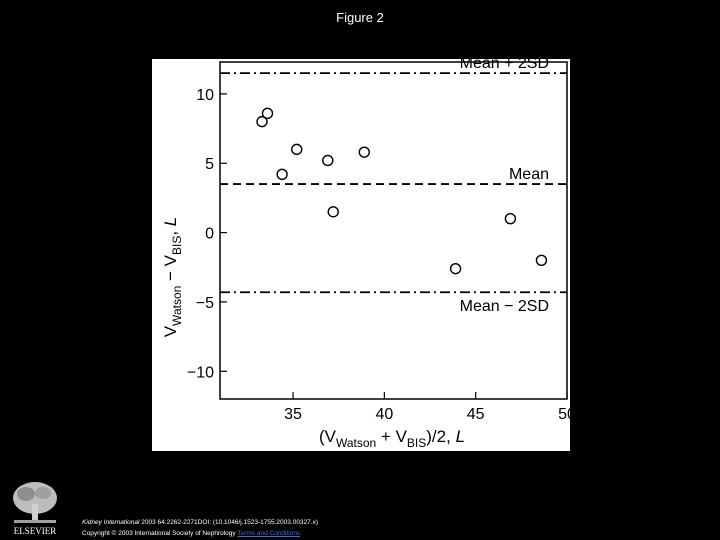  Describe the element at coordinates (392, 438) in the screenshot. I see `x-axis-label: (VWatson + VBIS)/2, L` at that location.